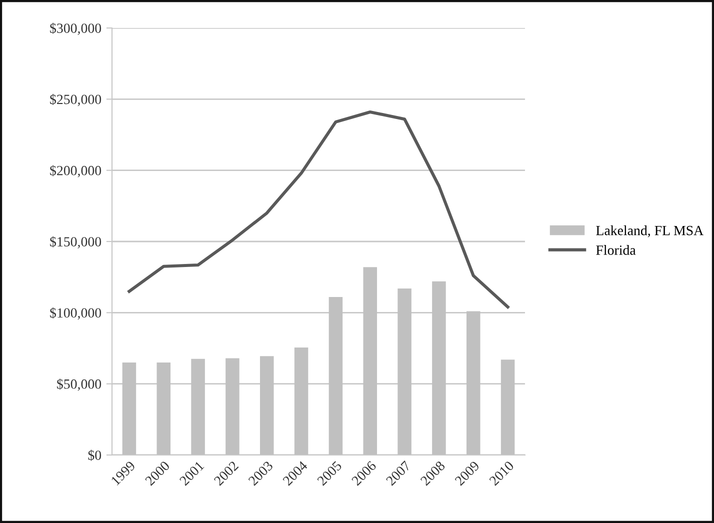 This screenshot has width=714, height=523. I want to click on y-tick-label: $50,000, so click(79, 384).